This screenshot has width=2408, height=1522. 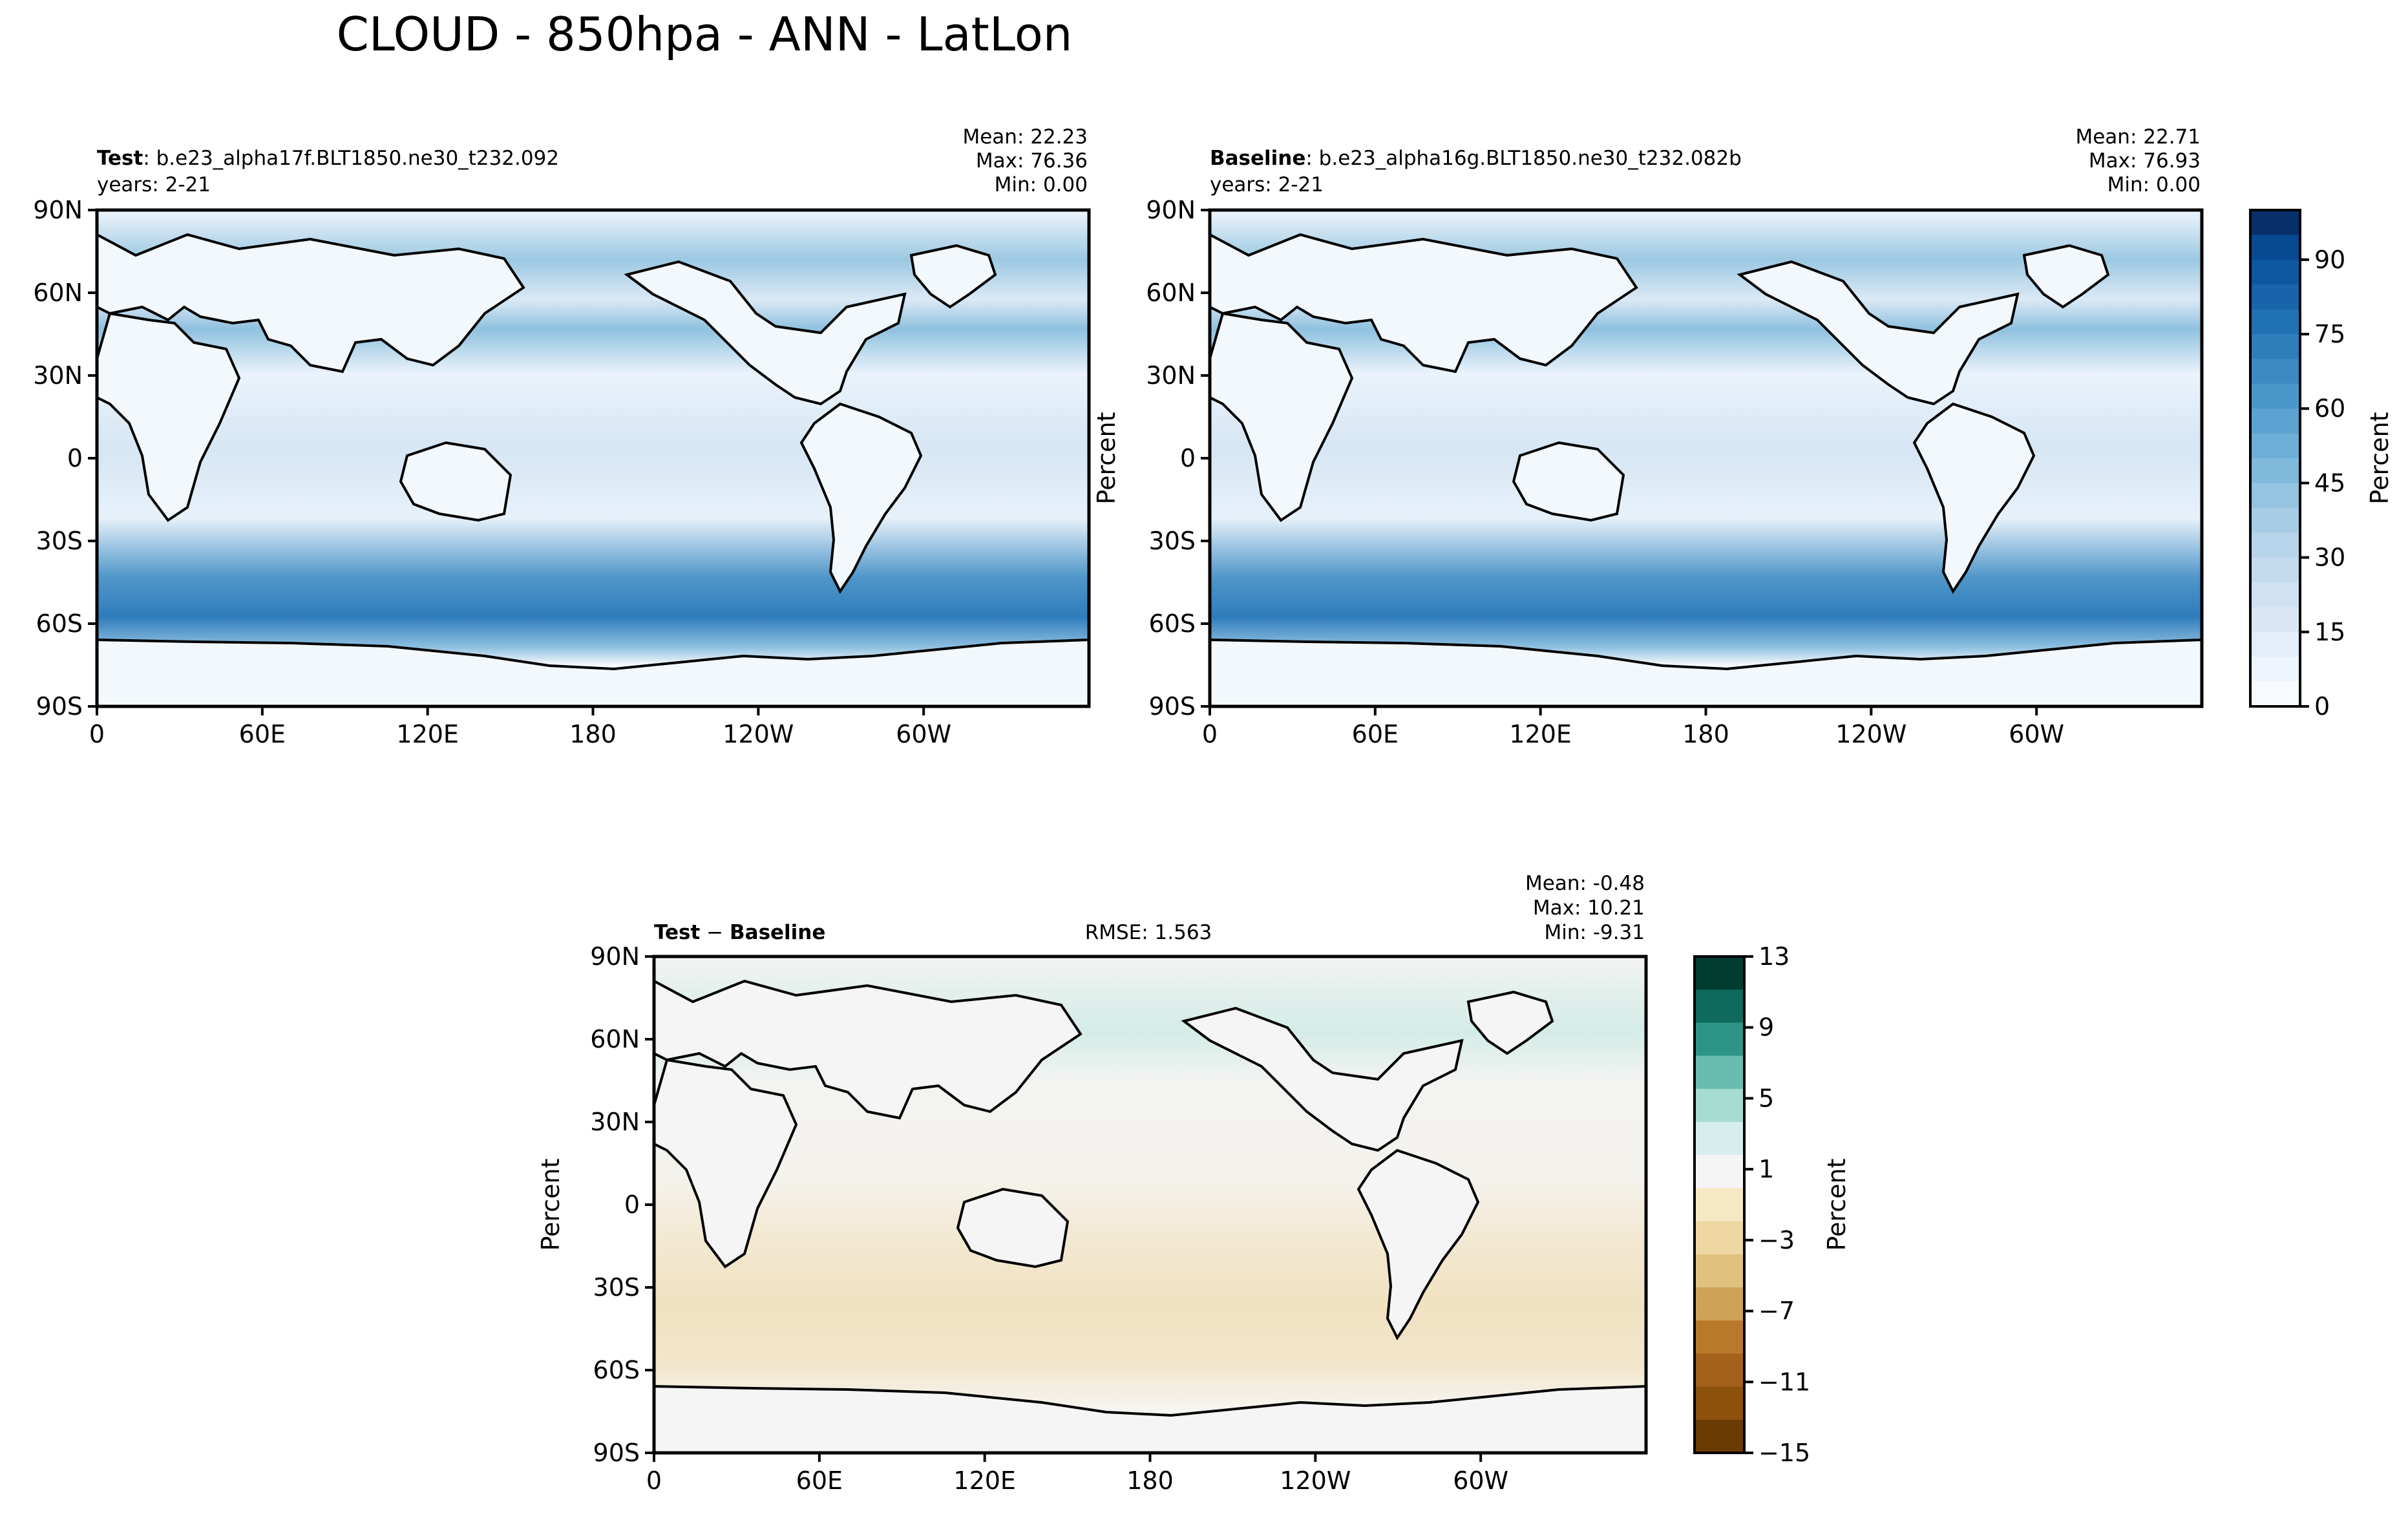 I want to click on colorbar-tick-label: 30, so click(x=2329, y=558).